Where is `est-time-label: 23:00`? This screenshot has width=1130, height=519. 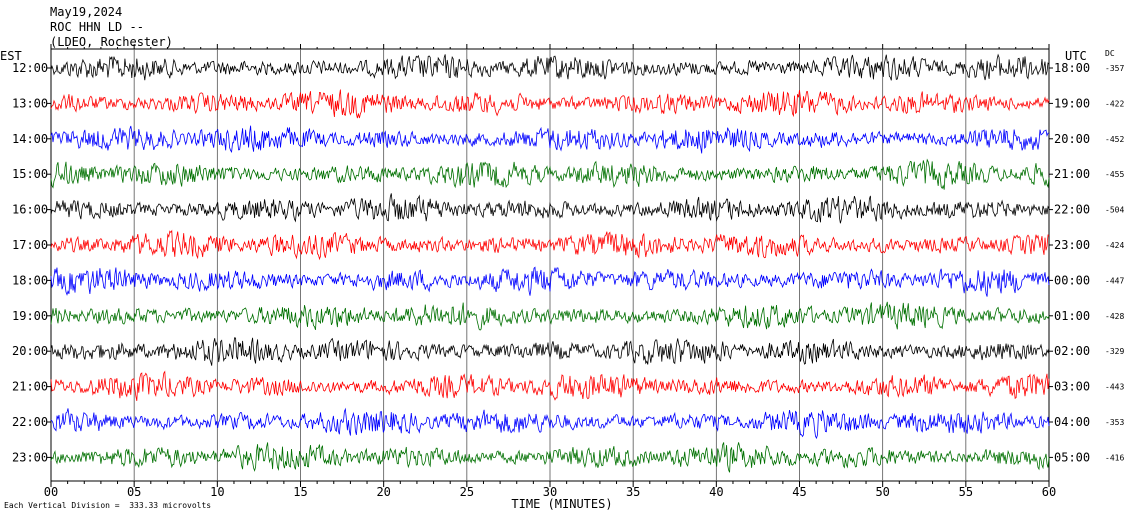
est-time-label: 23:00 is located at coordinates (30, 457).